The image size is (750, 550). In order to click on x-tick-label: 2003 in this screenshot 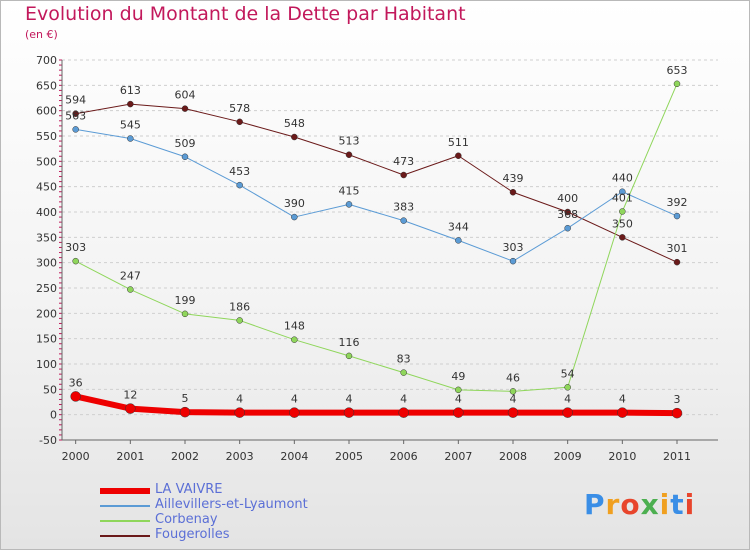, I will do `click(240, 456)`.